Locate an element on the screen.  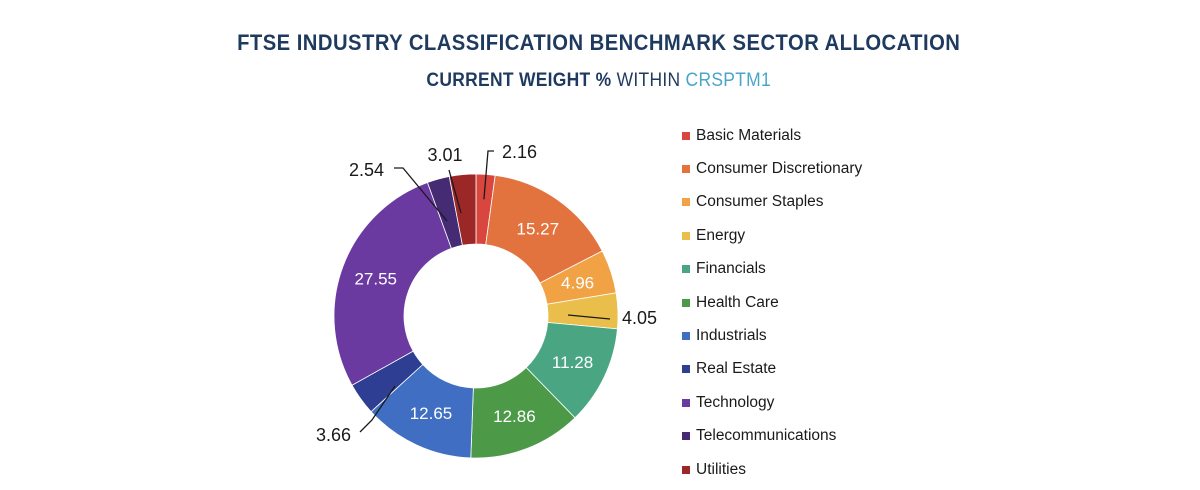
legend-item-telecommunications: Telecommunications is located at coordinates (772, 436).